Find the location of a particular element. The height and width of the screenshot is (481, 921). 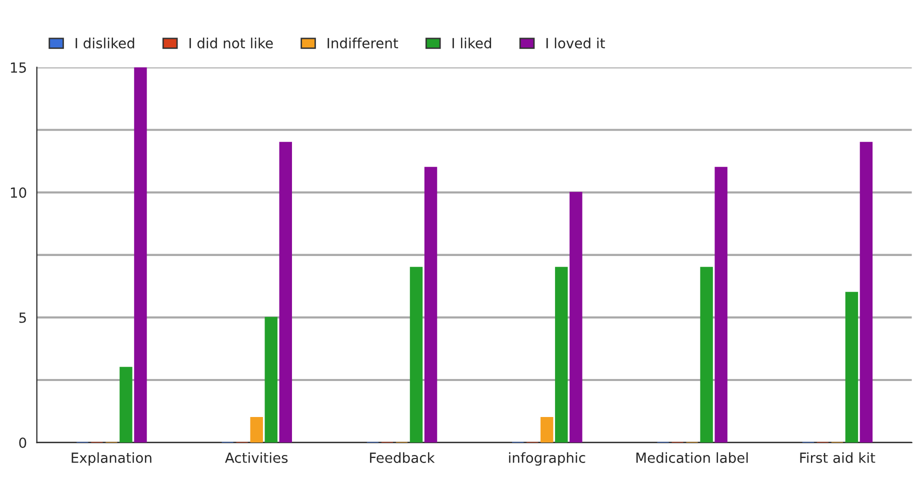

legend-label: I liked is located at coordinates (472, 43).